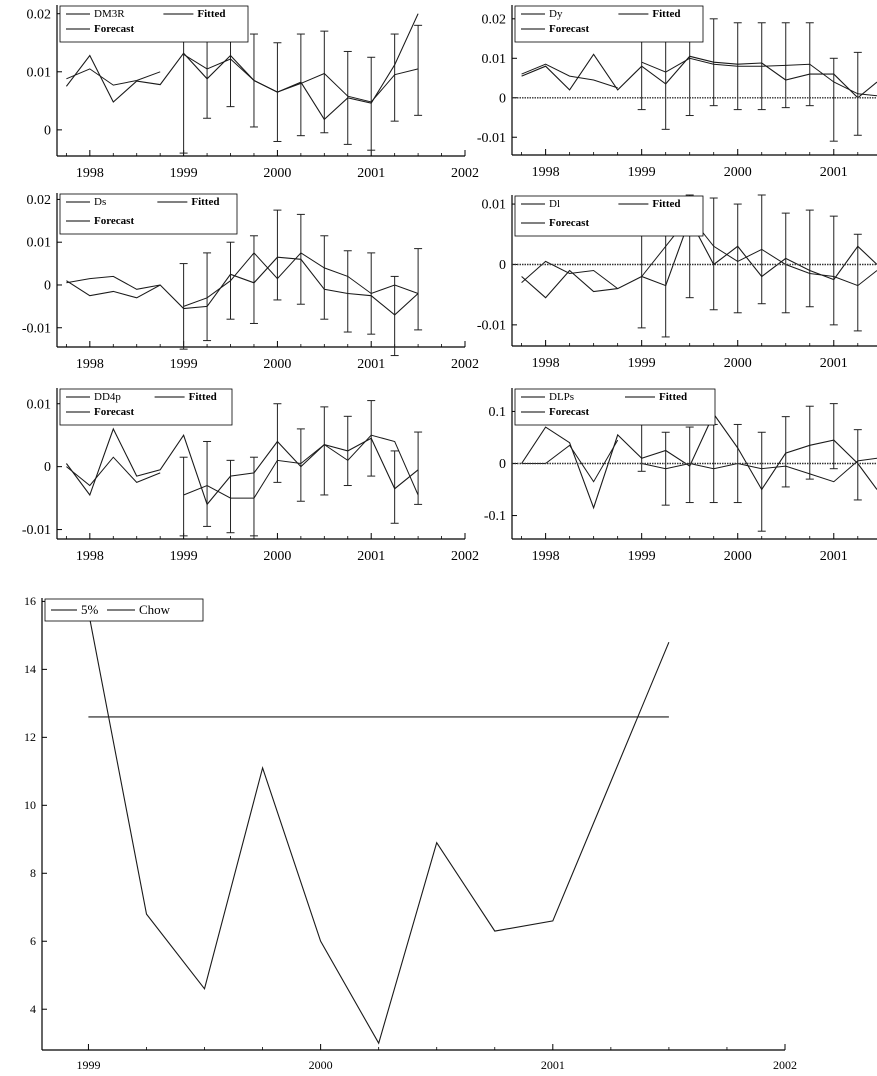 Image resolution: width=877 pixels, height=1076 pixels. Describe the element at coordinates (554, 204) in the screenshot. I see `legend-entry: Dl` at that location.